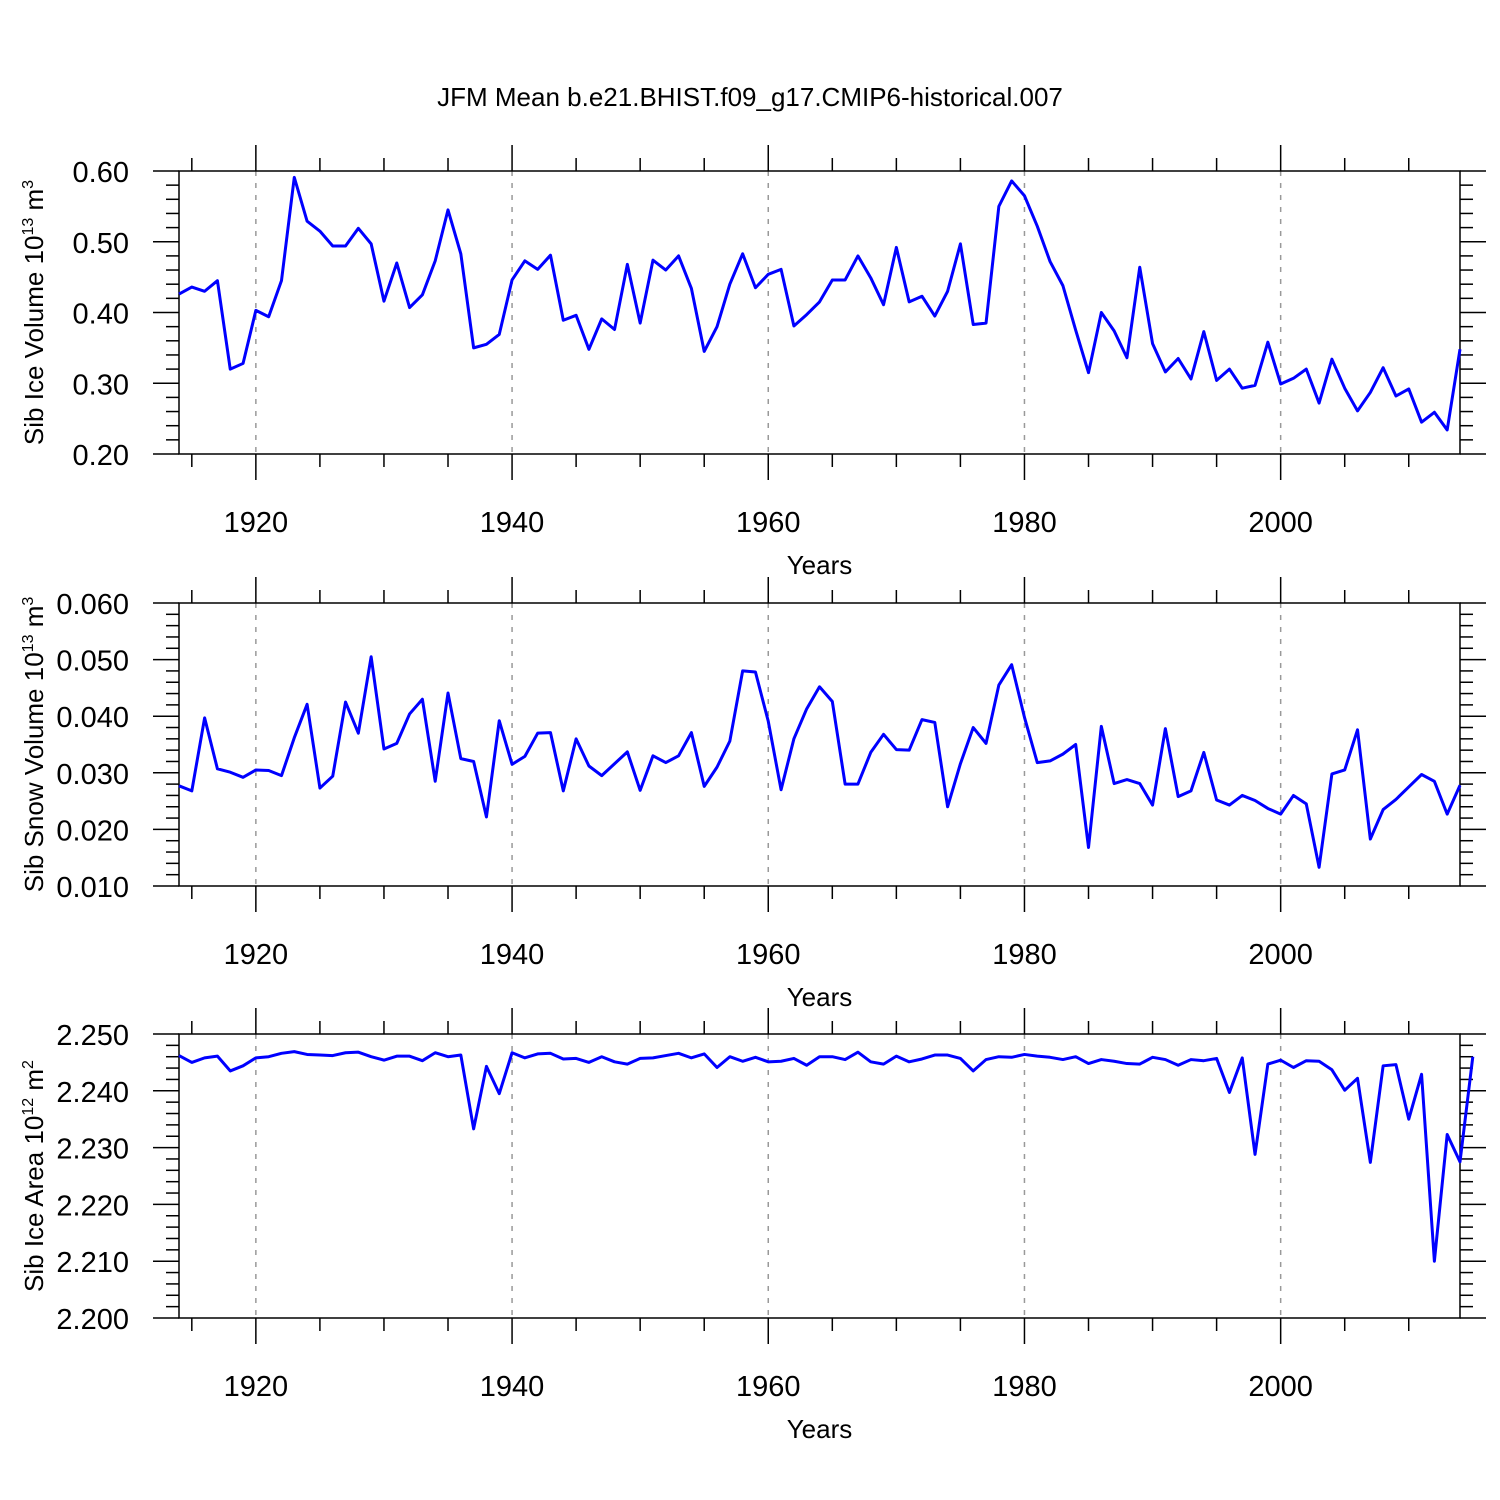  Describe the element at coordinates (92, 775) in the screenshot. I see `y-tick-label: 0.030` at that location.